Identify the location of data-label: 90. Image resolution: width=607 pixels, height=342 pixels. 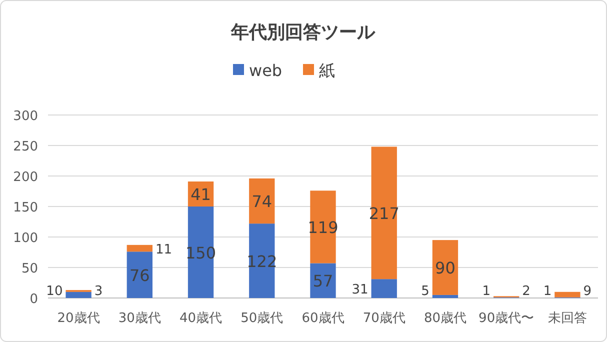
(445, 268).